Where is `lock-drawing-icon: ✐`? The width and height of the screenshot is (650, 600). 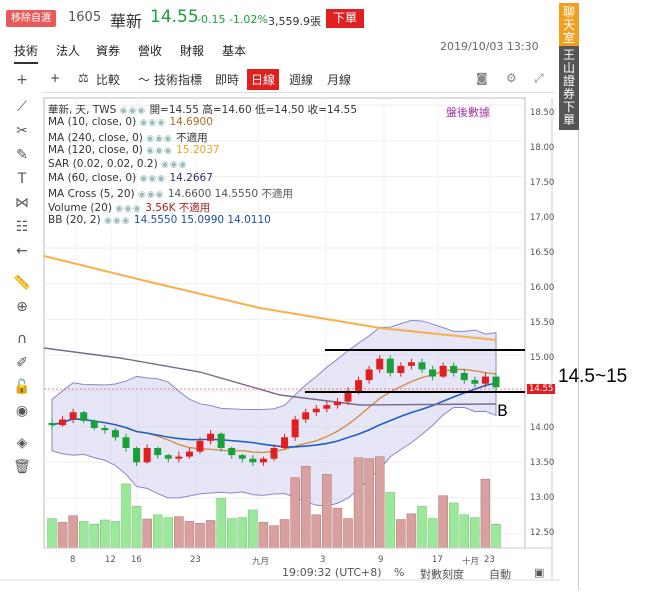
lock-drawing-icon: ✐ is located at coordinates (22, 363).